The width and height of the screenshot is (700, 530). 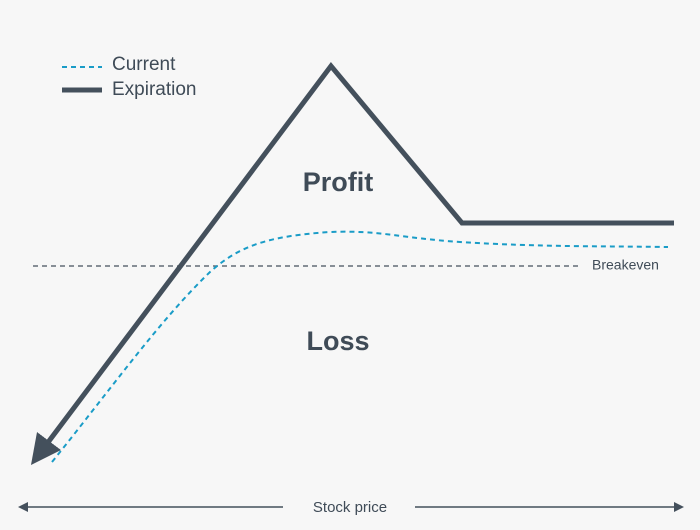 What do you see at coordinates (337, 341) in the screenshot?
I see `loss-label: Loss` at bounding box center [337, 341].